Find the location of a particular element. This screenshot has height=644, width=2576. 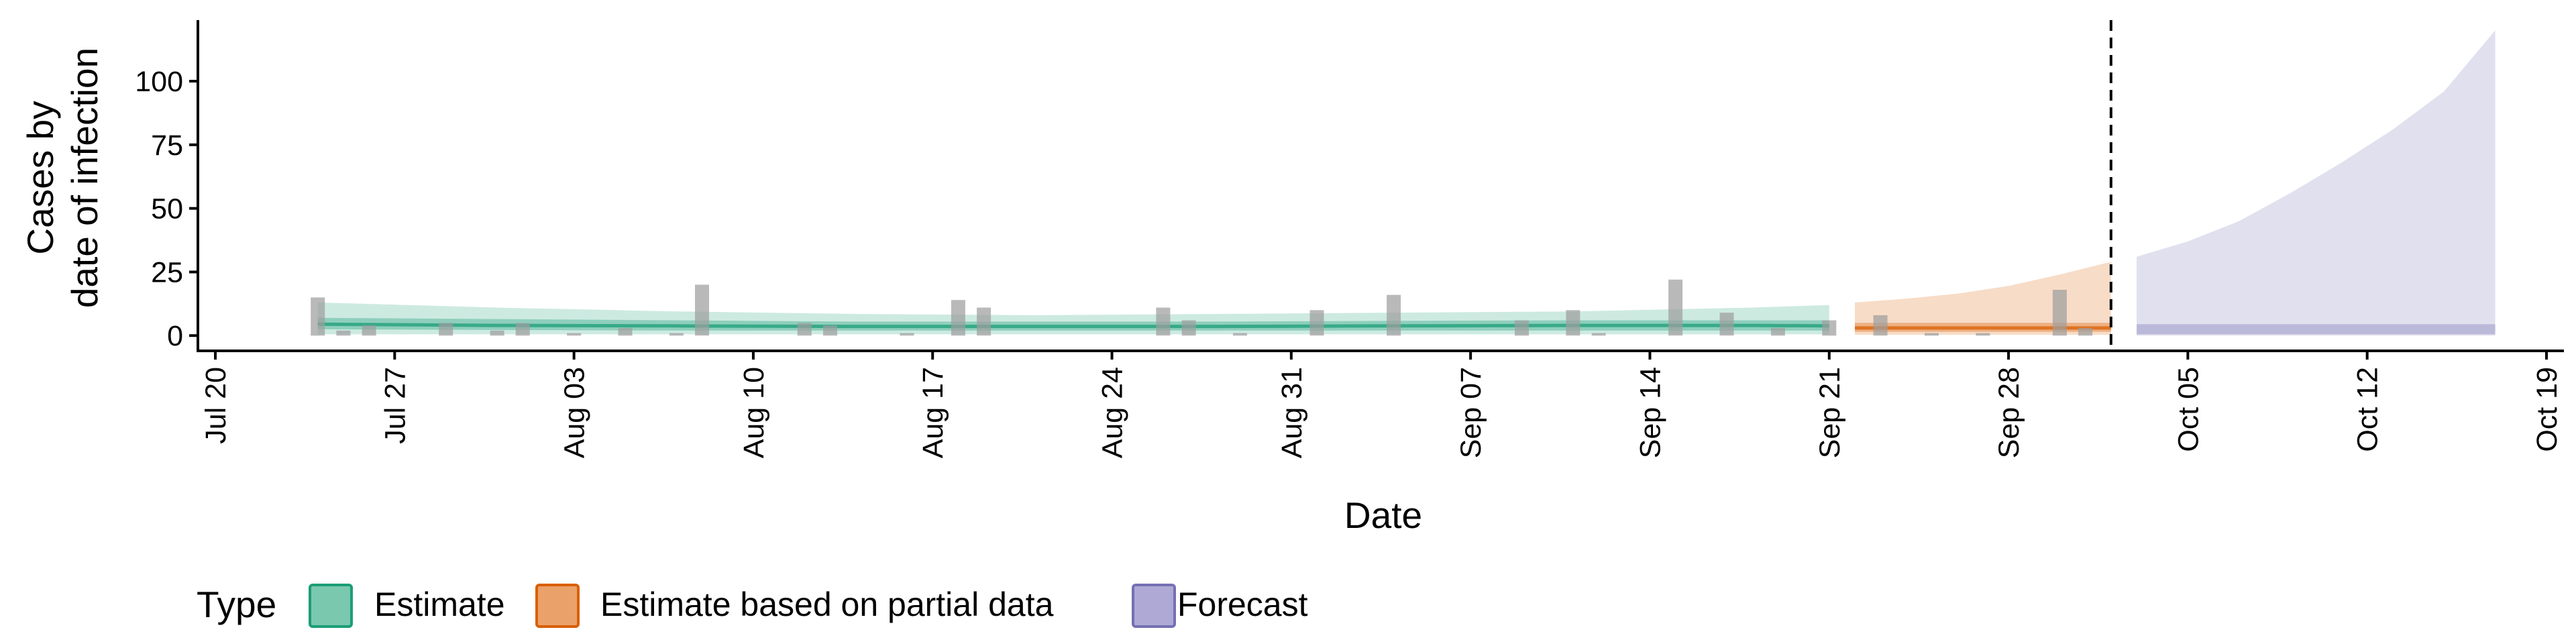

legend-title: Type is located at coordinates (236, 604).